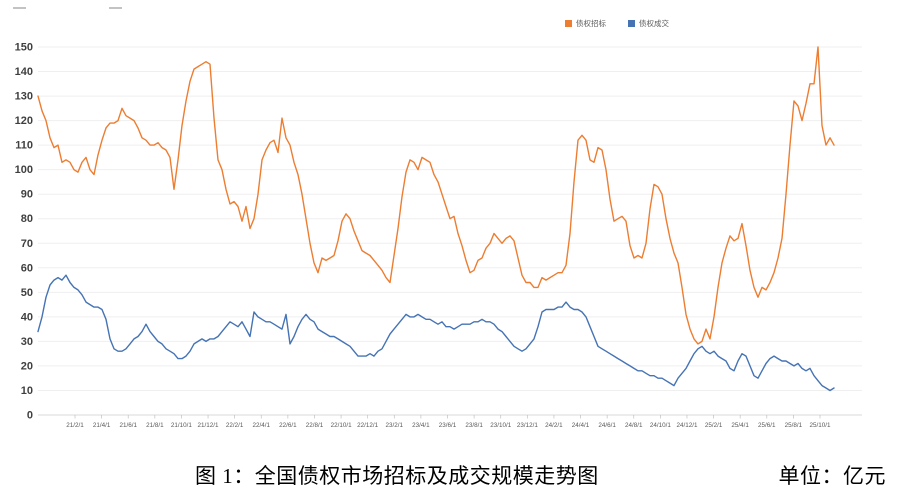 Image resolution: width=900 pixels, height=504 pixels. What do you see at coordinates (501, 425) in the screenshot?
I see `svg-text: 23/10/1` at bounding box center [501, 425].